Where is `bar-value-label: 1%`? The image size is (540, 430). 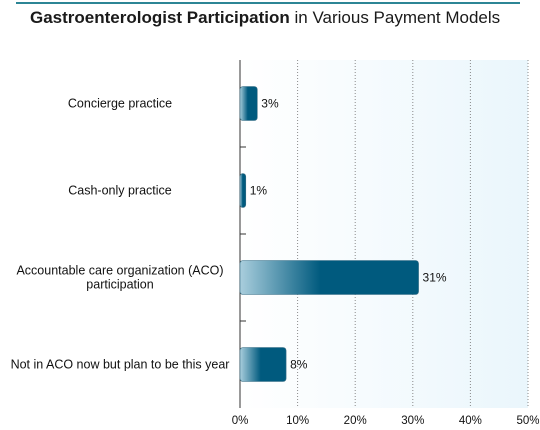
bar-value-label: 1% is located at coordinates (259, 191).